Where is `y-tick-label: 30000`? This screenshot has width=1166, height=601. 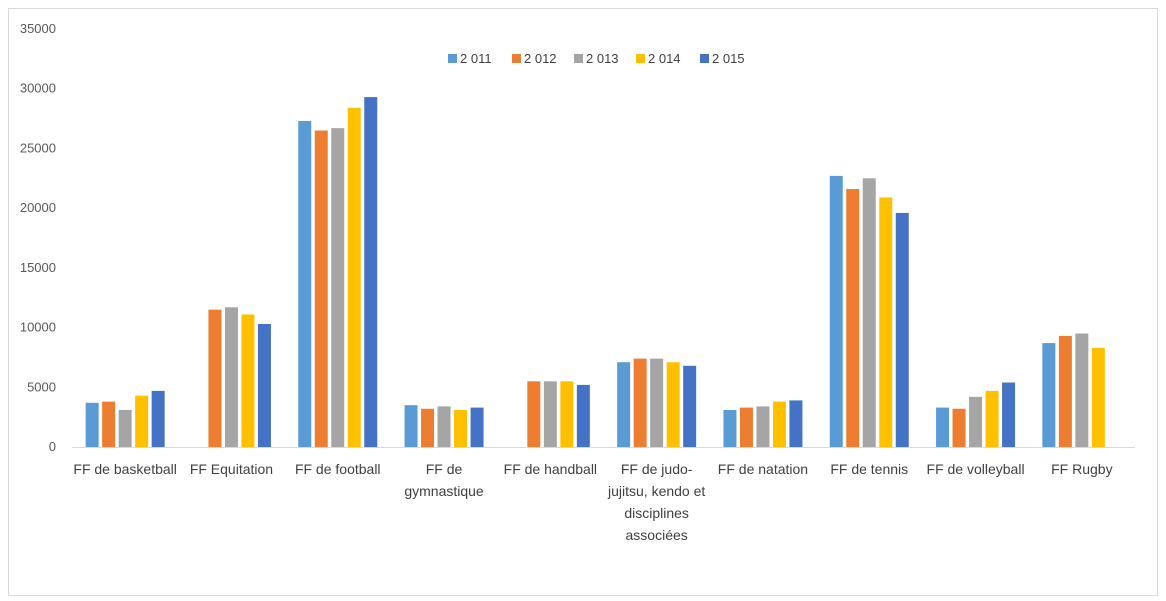 y-tick-label: 30000 is located at coordinates (38, 88).